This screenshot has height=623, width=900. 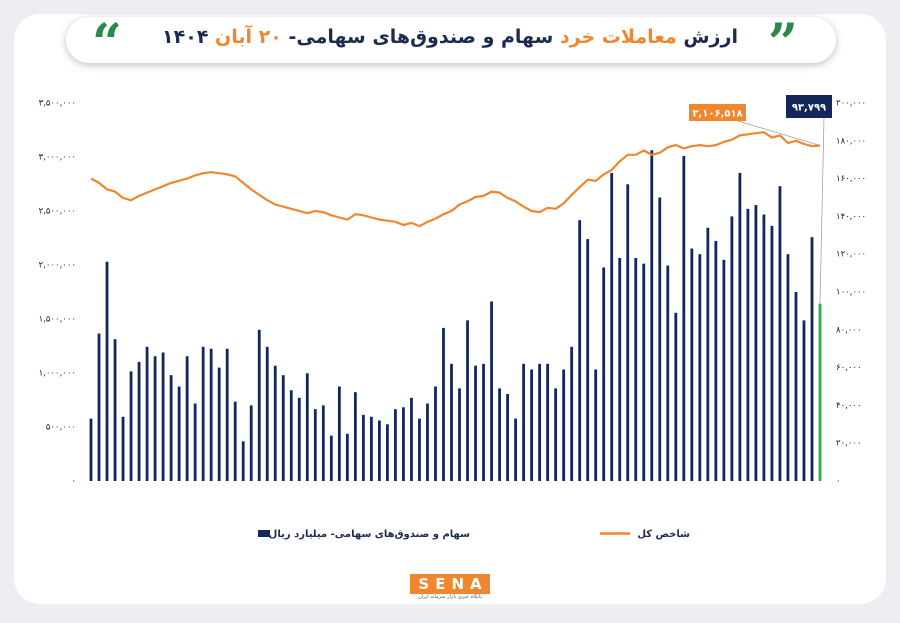 I want to click on y-tick-label: ۲,۵۰۰,۰۰۰, so click(x=57, y=212).